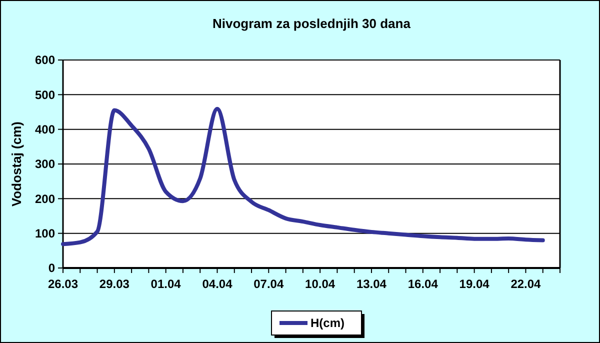  What do you see at coordinates (166, 284) in the screenshot?
I see `x-tick-label: 01.04` at bounding box center [166, 284].